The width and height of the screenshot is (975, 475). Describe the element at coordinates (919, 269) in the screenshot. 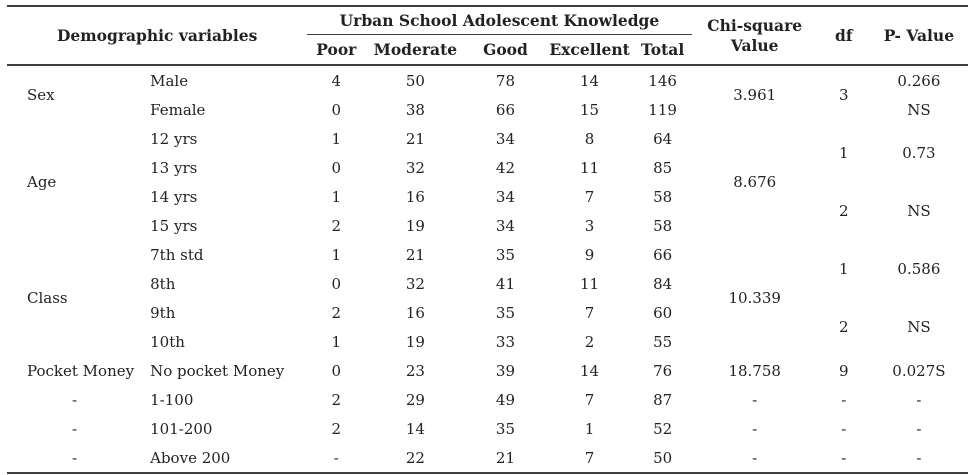

I see `cell-p-value: 0.586` at that location.